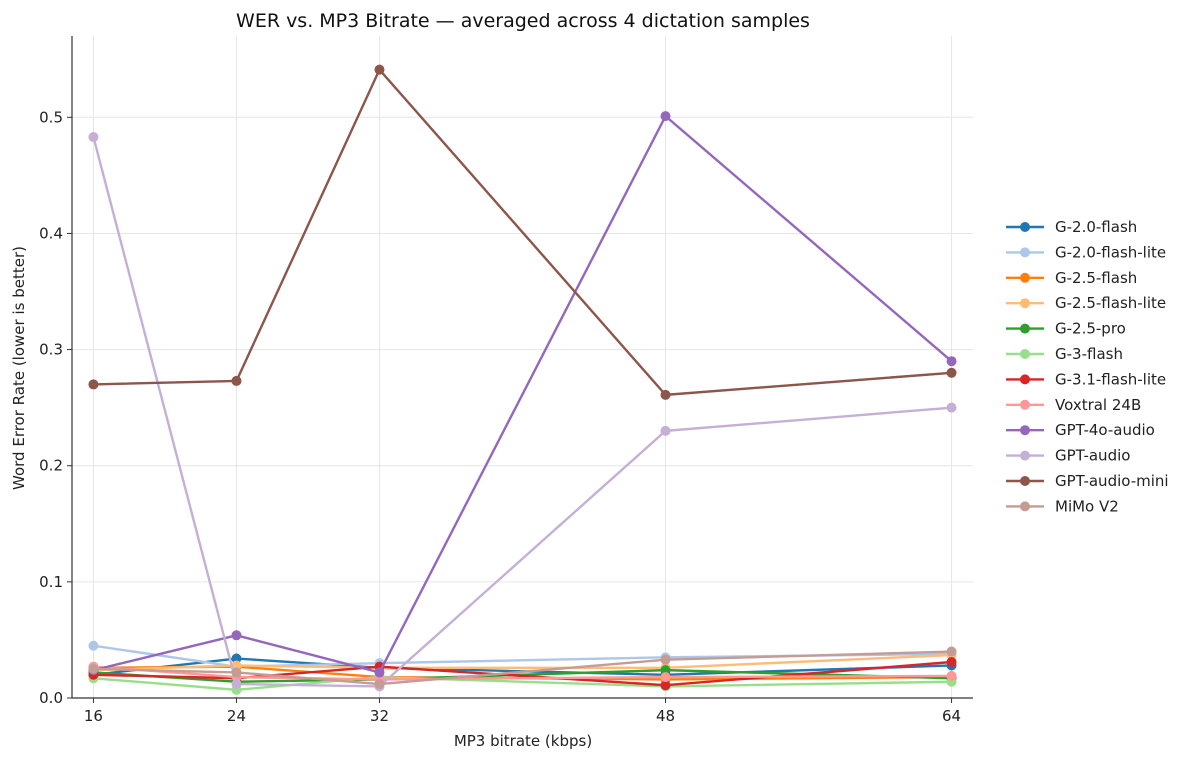 The height and width of the screenshot is (760, 1200). Describe the element at coordinates (236, 716) in the screenshot. I see `x-tick-label: 24` at that location.